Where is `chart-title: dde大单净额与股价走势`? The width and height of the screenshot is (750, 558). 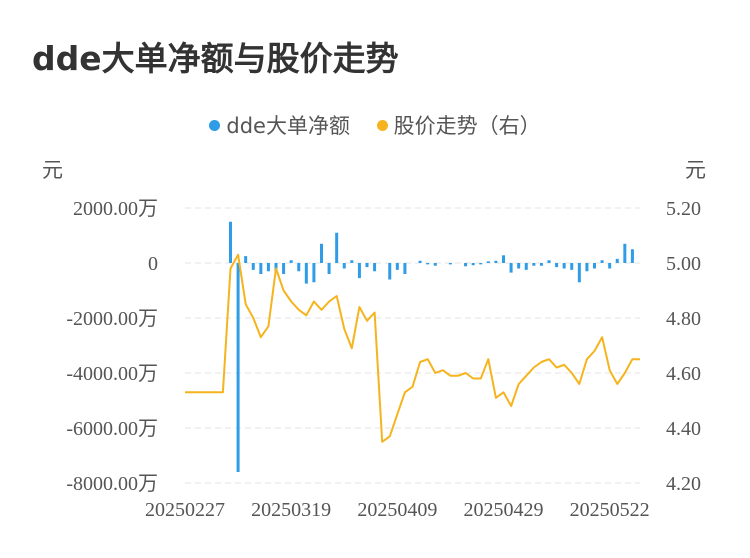 chart-title: dde大单净额与股价走势 is located at coordinates (215, 58).